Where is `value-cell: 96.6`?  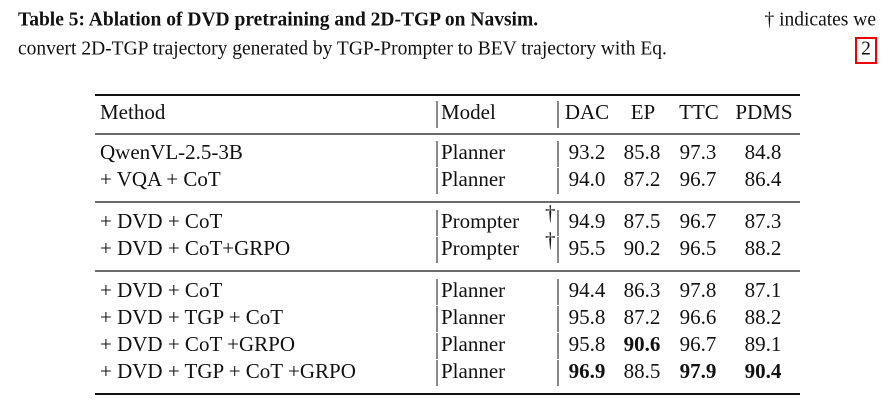 value-cell: 96.6 is located at coordinates (698, 317).